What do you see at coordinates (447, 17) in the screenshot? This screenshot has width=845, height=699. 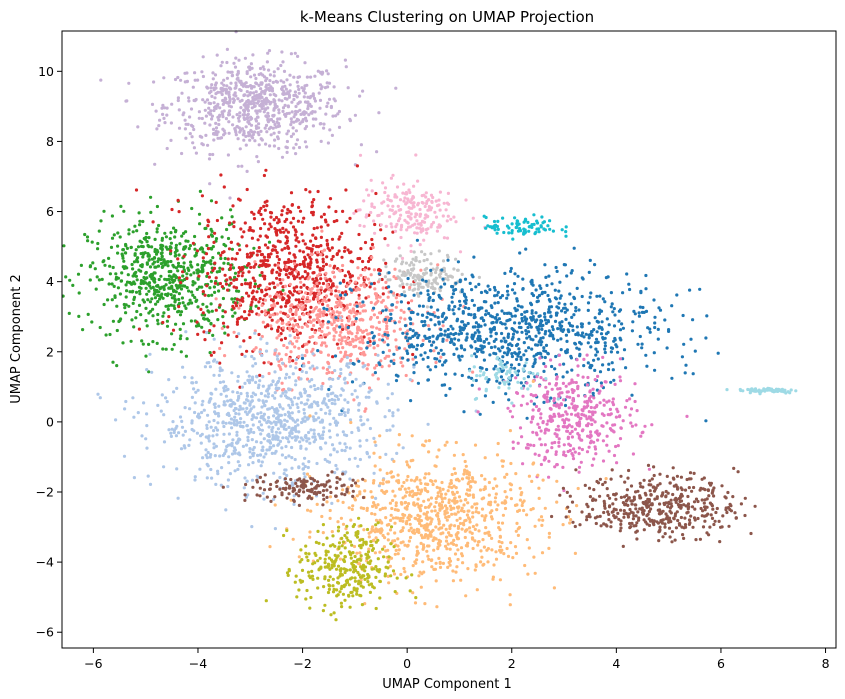 I see `chart-title: k-Means Clustering on UMAP Projection` at bounding box center [447, 17].